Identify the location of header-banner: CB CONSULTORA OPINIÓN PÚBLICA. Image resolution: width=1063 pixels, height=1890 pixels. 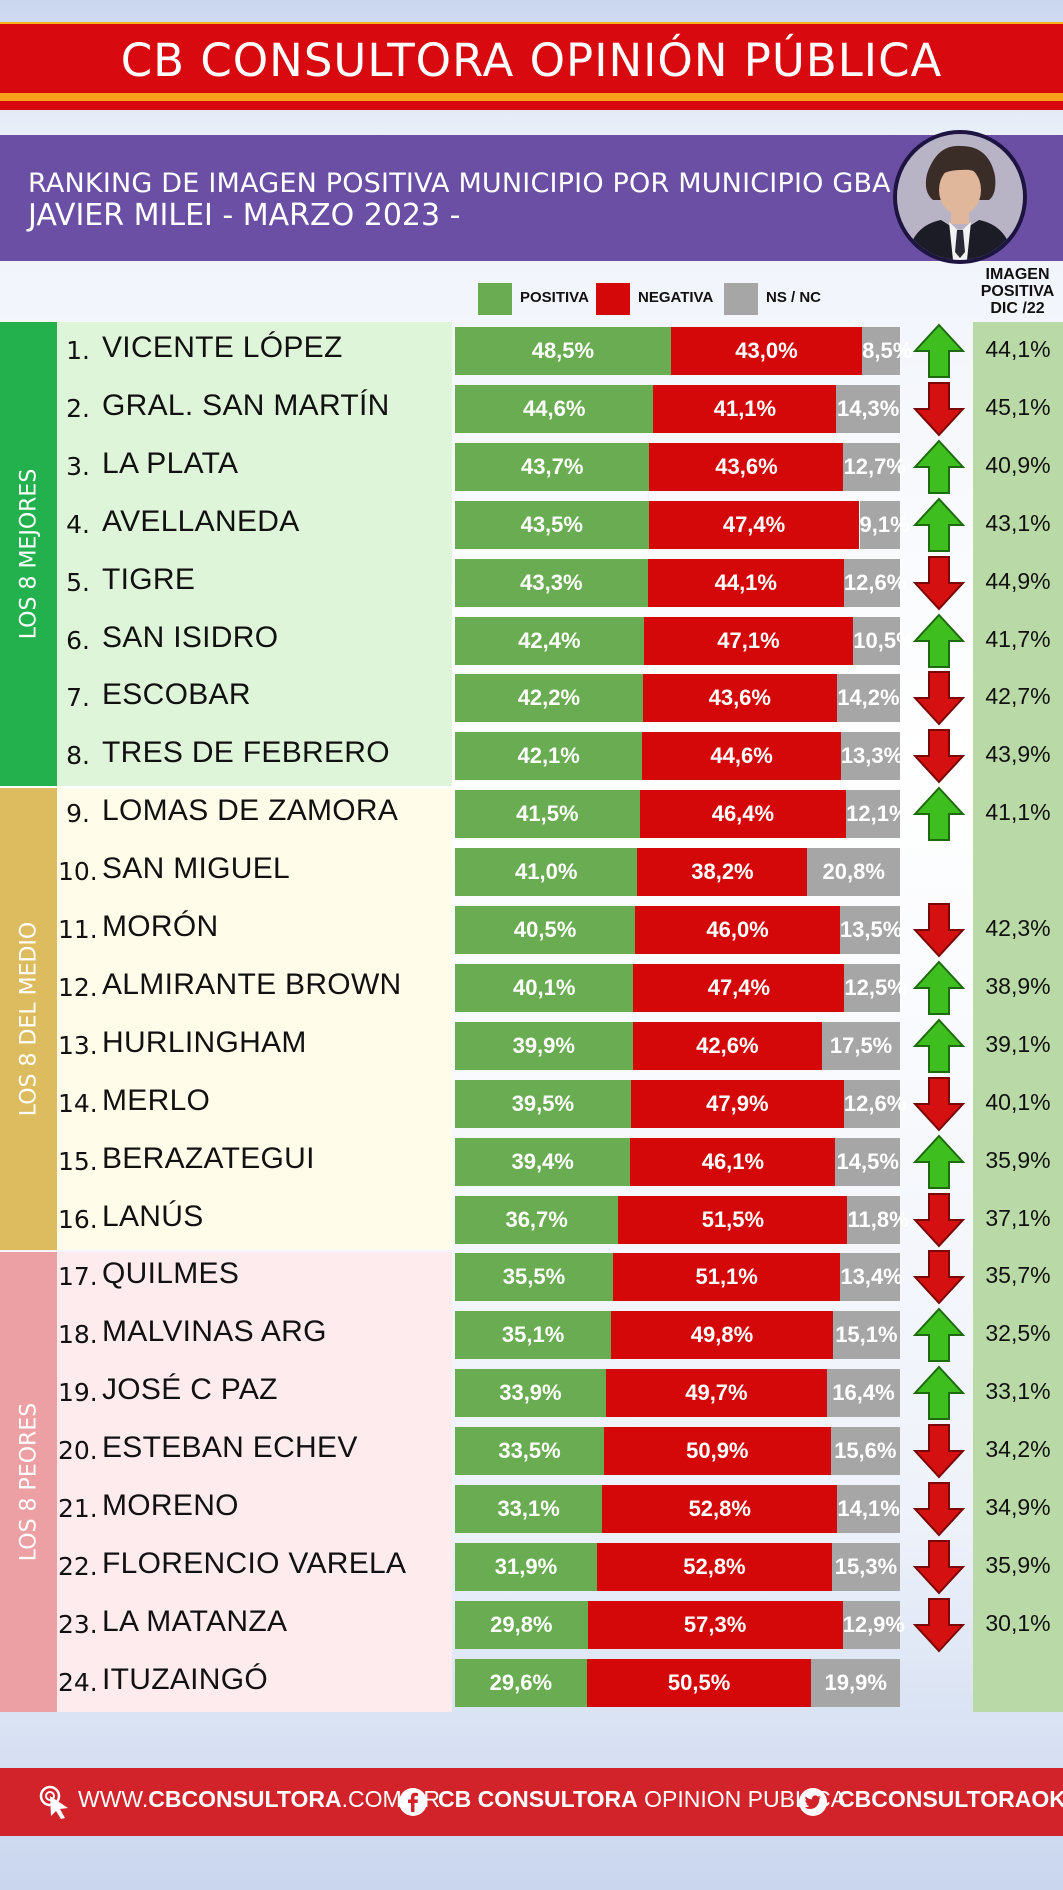
(531, 66).